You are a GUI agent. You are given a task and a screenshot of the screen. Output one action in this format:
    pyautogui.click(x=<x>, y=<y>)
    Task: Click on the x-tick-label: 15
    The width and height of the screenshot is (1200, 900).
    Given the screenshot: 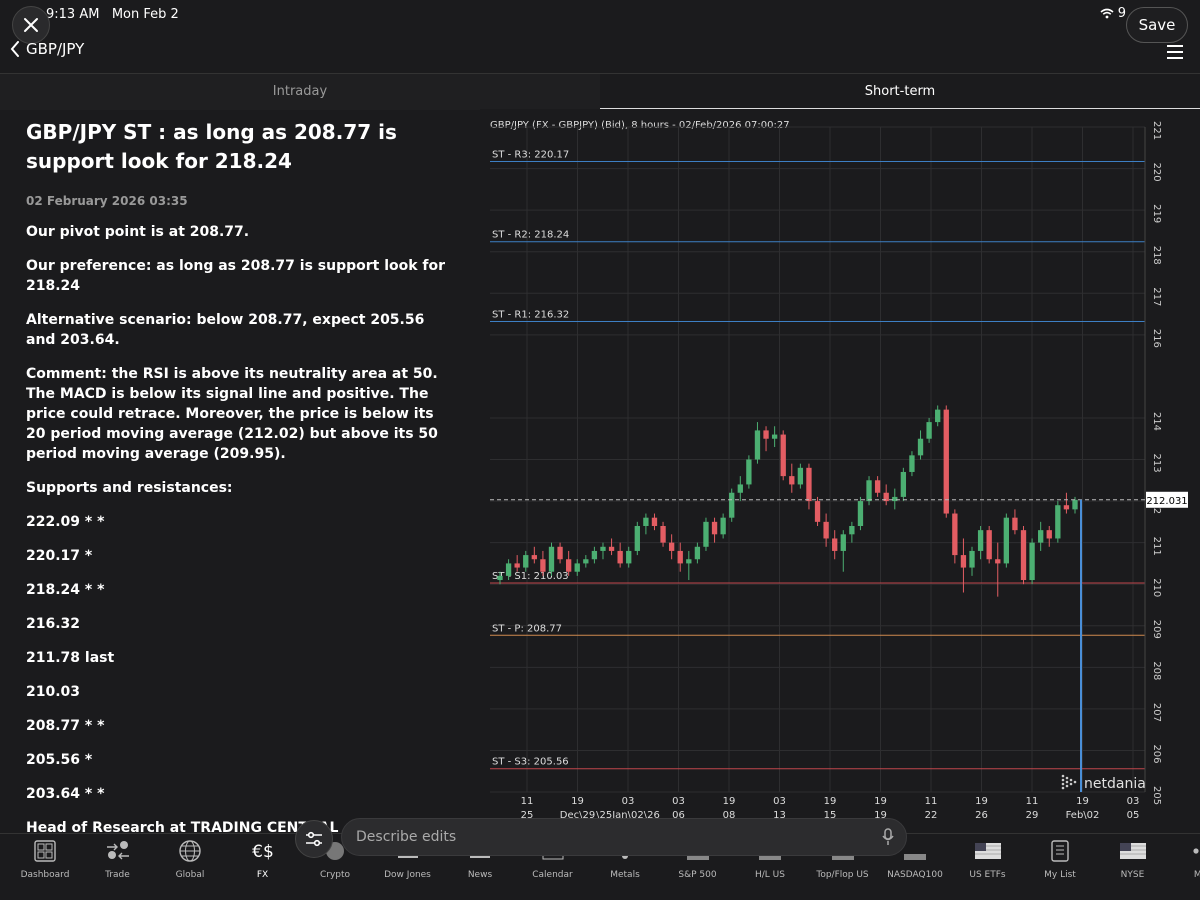 What is the action you would take?
    pyautogui.click(x=830, y=815)
    